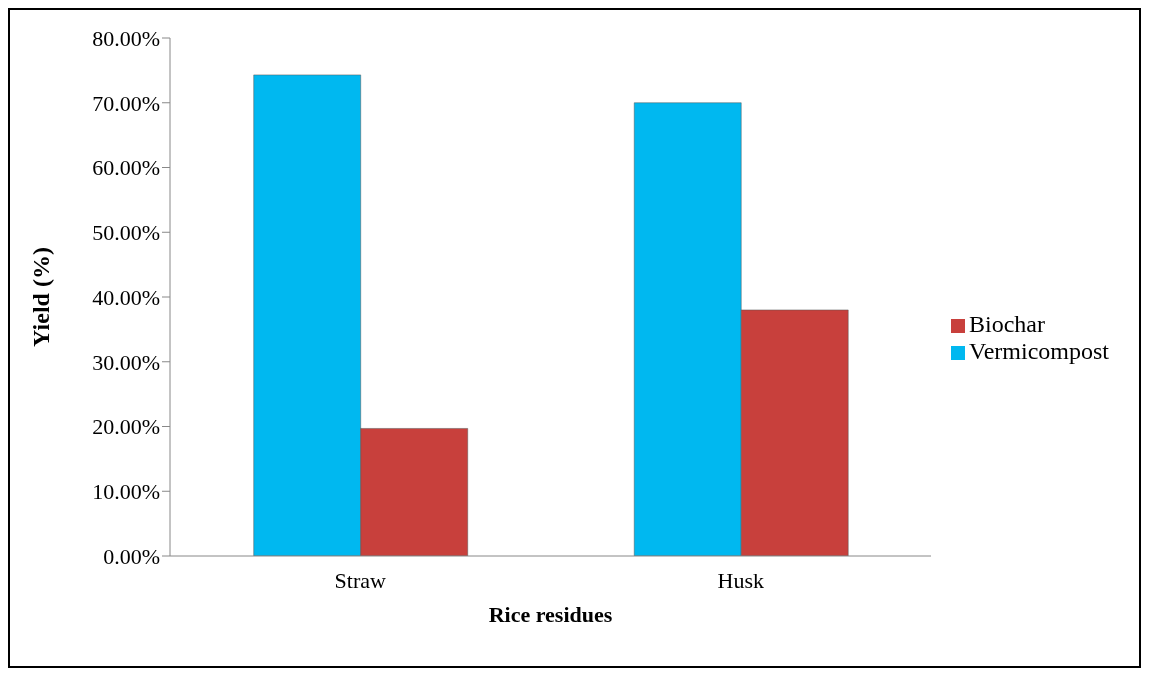 The width and height of the screenshot is (1153, 678). What do you see at coordinates (550, 614) in the screenshot?
I see `x-axis-title: Rice residues` at bounding box center [550, 614].